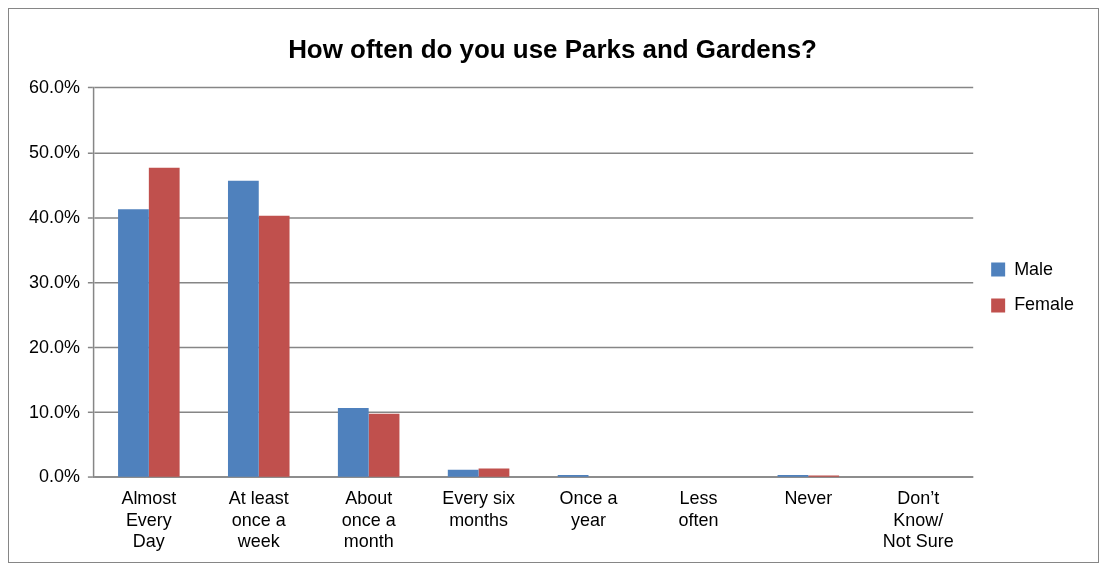  What do you see at coordinates (1044, 304) in the screenshot?
I see `legend-label: Female` at bounding box center [1044, 304].